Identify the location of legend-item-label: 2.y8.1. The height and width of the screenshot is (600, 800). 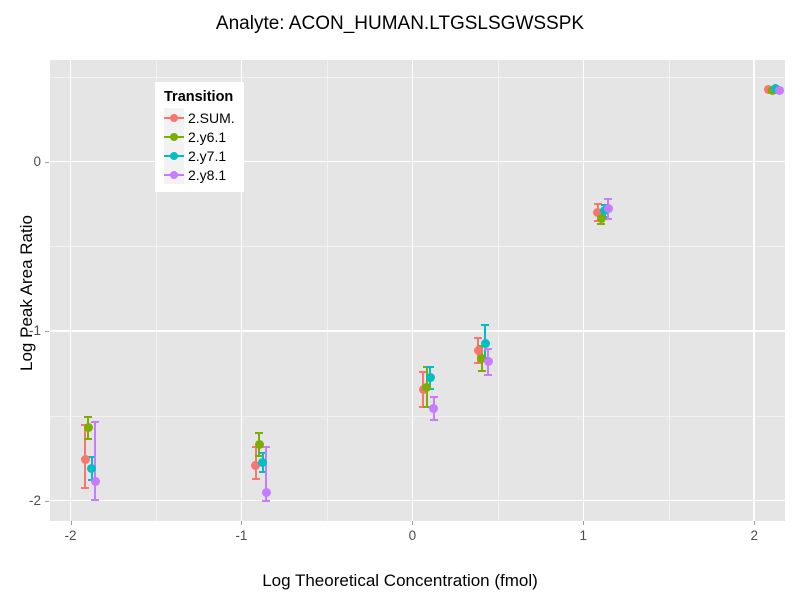
(207, 174).